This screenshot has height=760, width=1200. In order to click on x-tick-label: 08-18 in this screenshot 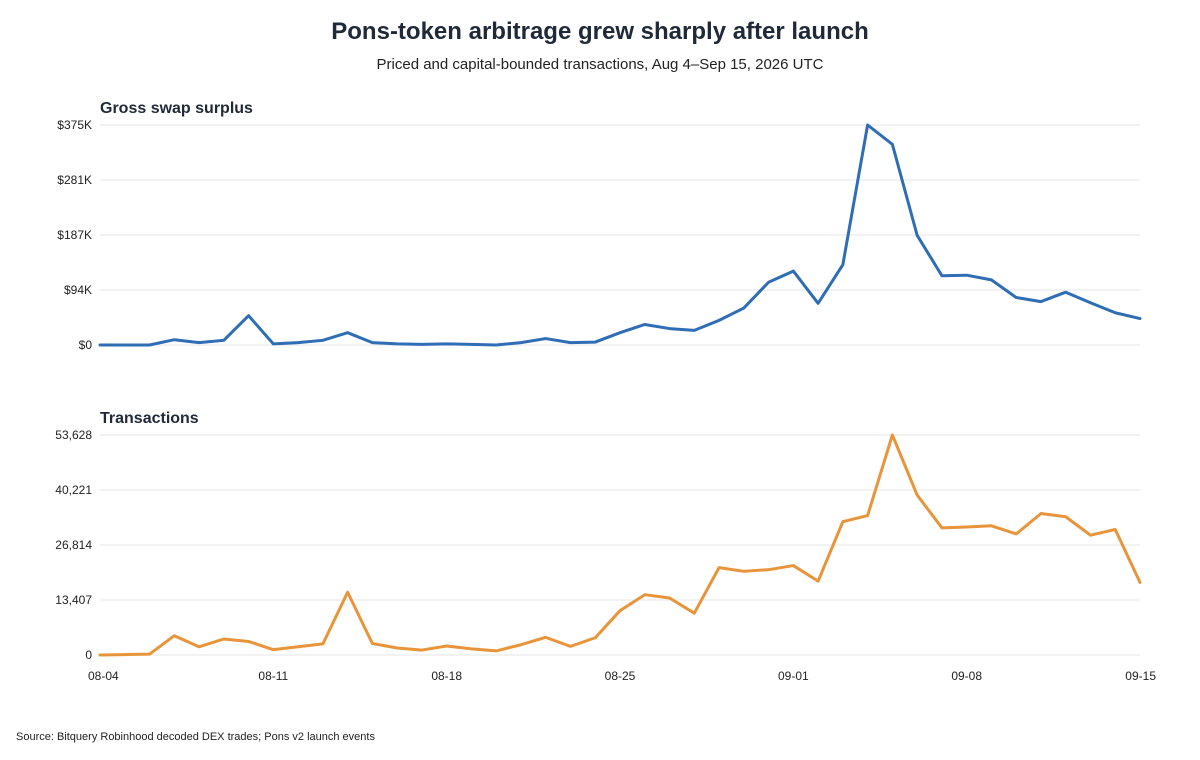, I will do `click(446, 676)`.